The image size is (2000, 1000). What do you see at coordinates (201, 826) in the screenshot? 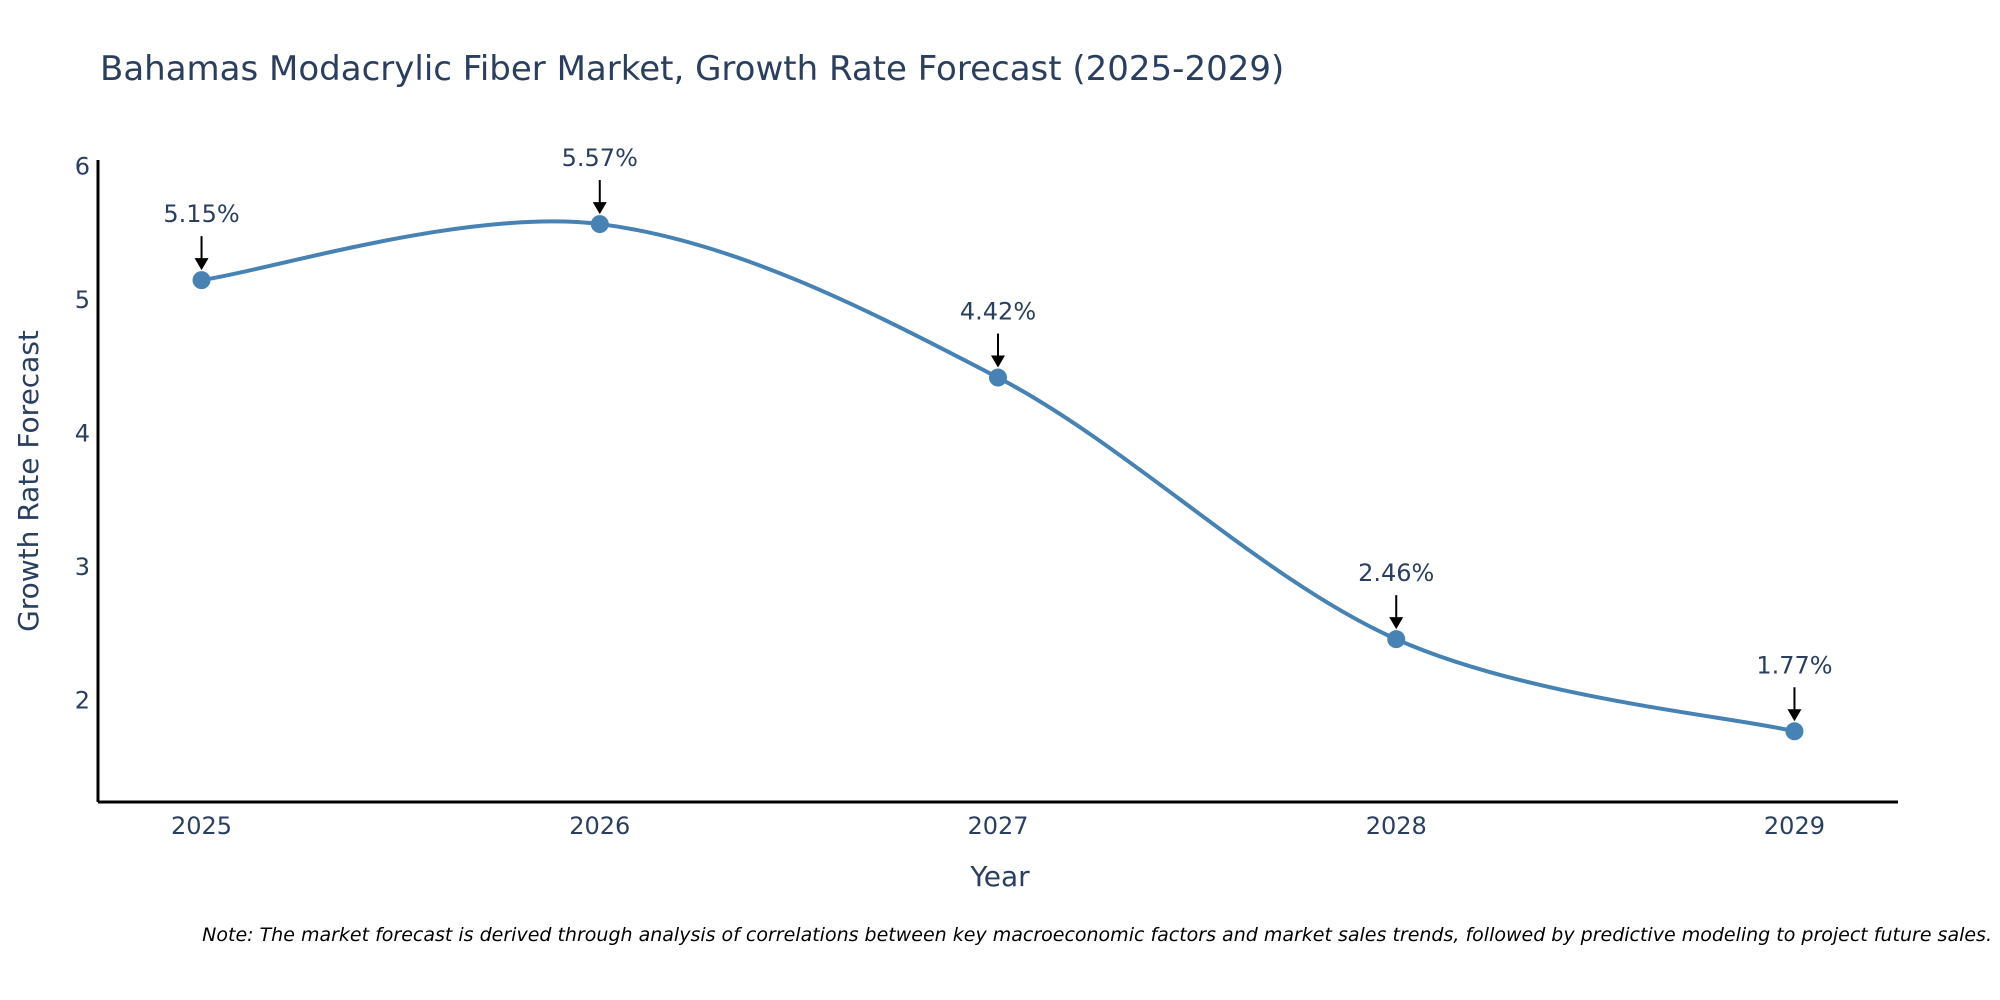
I see `x-tick-label: 2025` at bounding box center [201, 826].